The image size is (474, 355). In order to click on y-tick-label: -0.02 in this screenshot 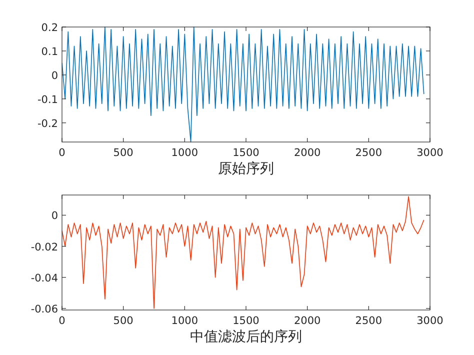, I will do `click(44, 247)`.